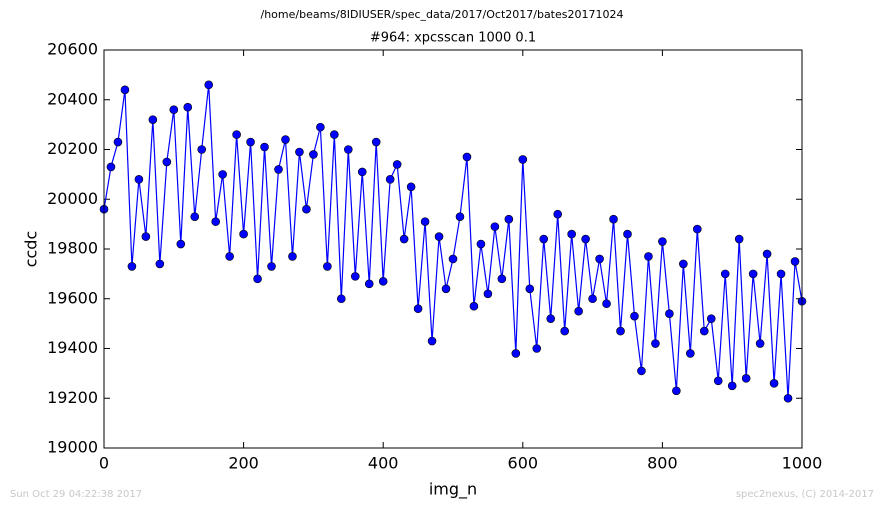 Image resolution: width=884 pixels, height=509 pixels. What do you see at coordinates (72, 397) in the screenshot?
I see `y-tick-label: 19200` at bounding box center [72, 397].